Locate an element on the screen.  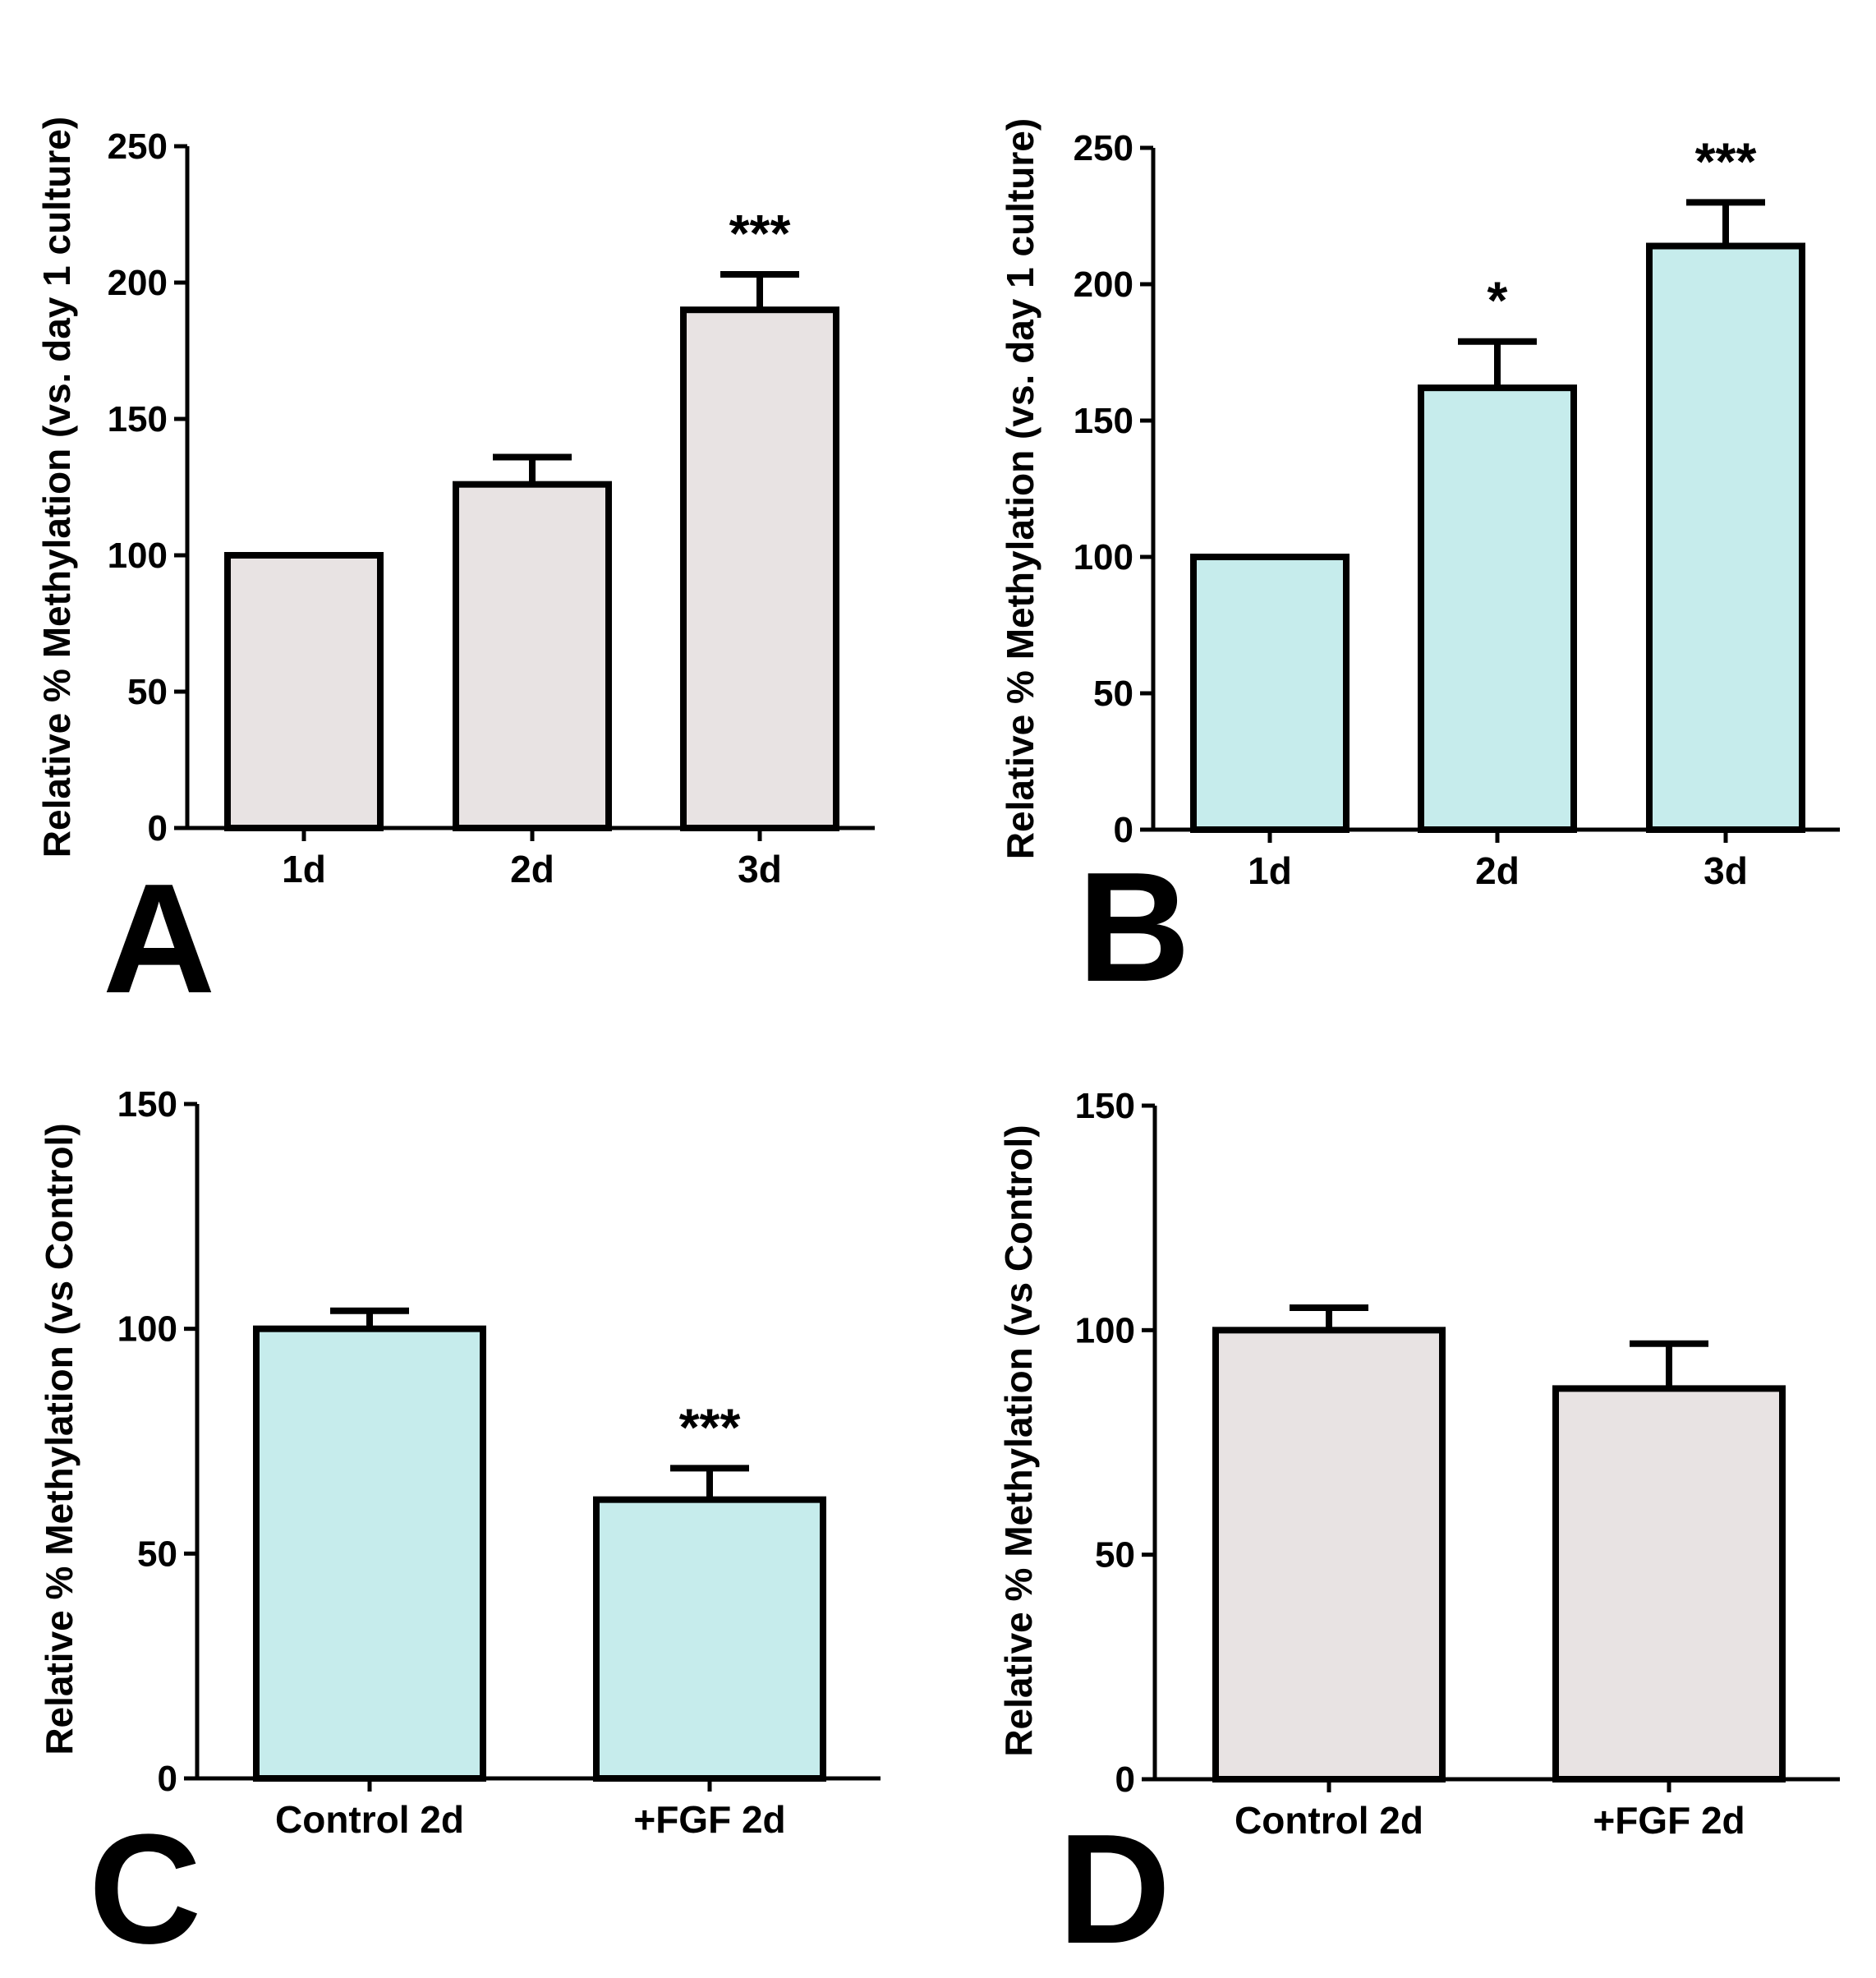
panel-letter: A is located at coordinates (159, 939).